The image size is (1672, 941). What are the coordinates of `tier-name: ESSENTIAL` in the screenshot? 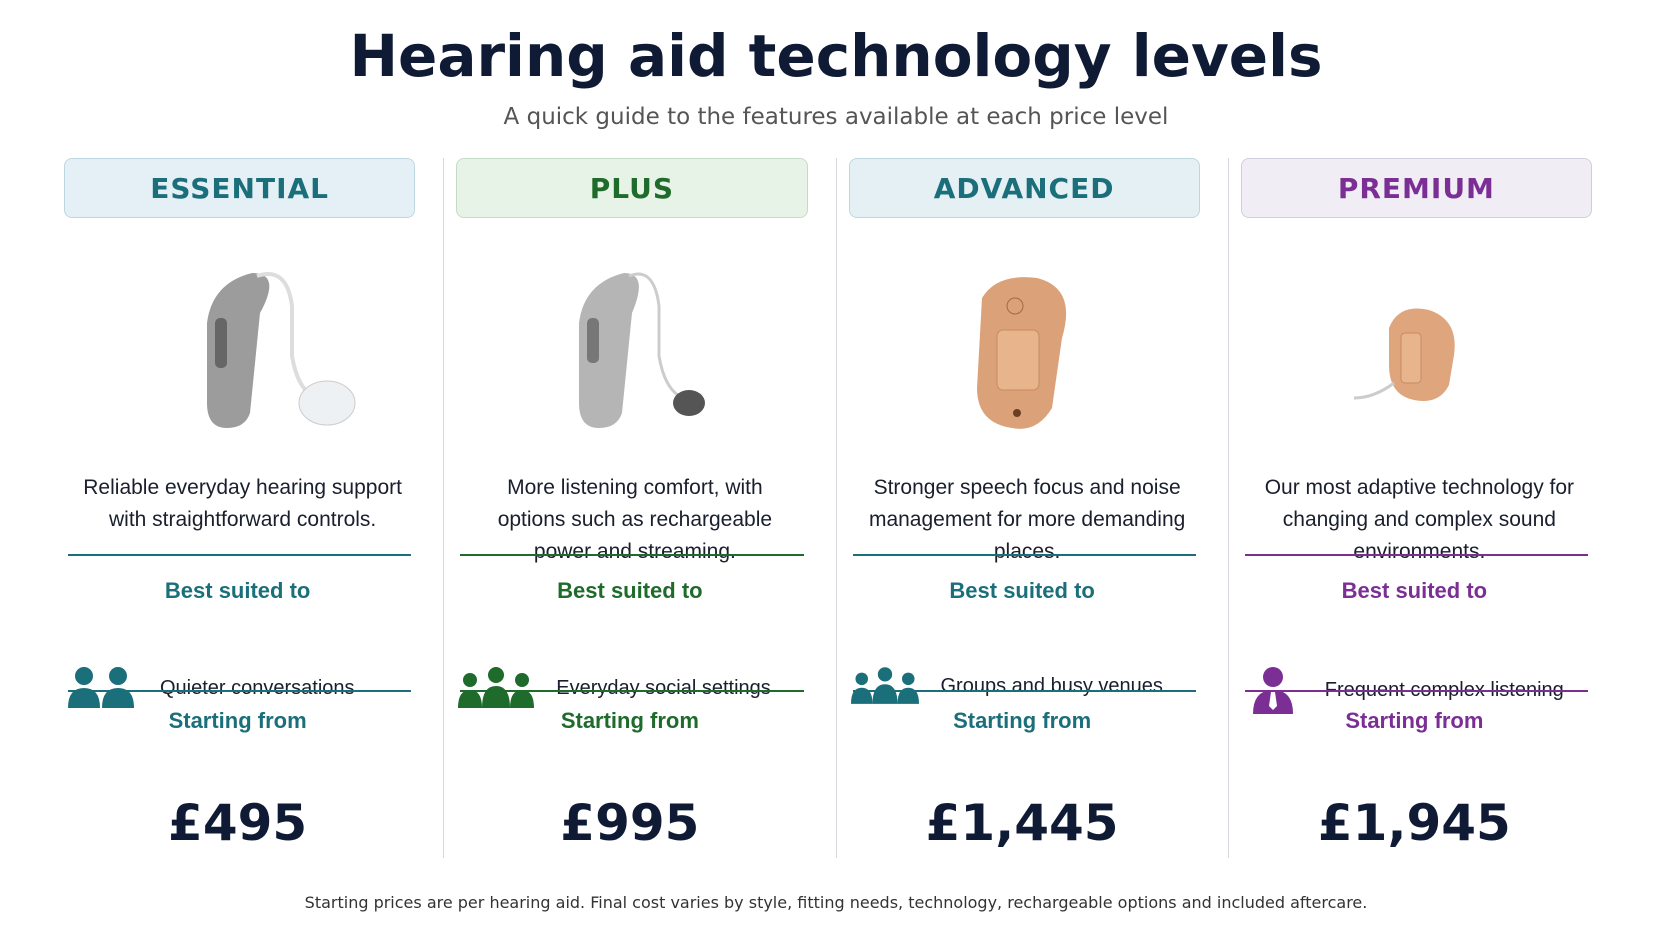 It's located at (240, 188).